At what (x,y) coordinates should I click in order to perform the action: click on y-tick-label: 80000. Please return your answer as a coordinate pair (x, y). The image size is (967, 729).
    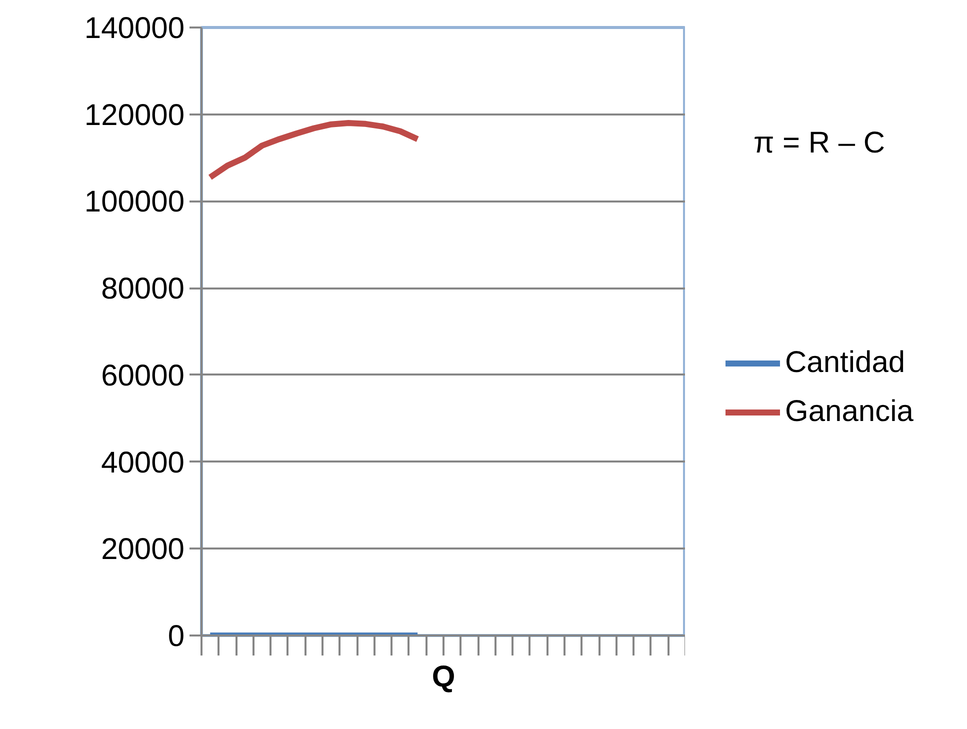
    Looking at the image, I should click on (143, 289).